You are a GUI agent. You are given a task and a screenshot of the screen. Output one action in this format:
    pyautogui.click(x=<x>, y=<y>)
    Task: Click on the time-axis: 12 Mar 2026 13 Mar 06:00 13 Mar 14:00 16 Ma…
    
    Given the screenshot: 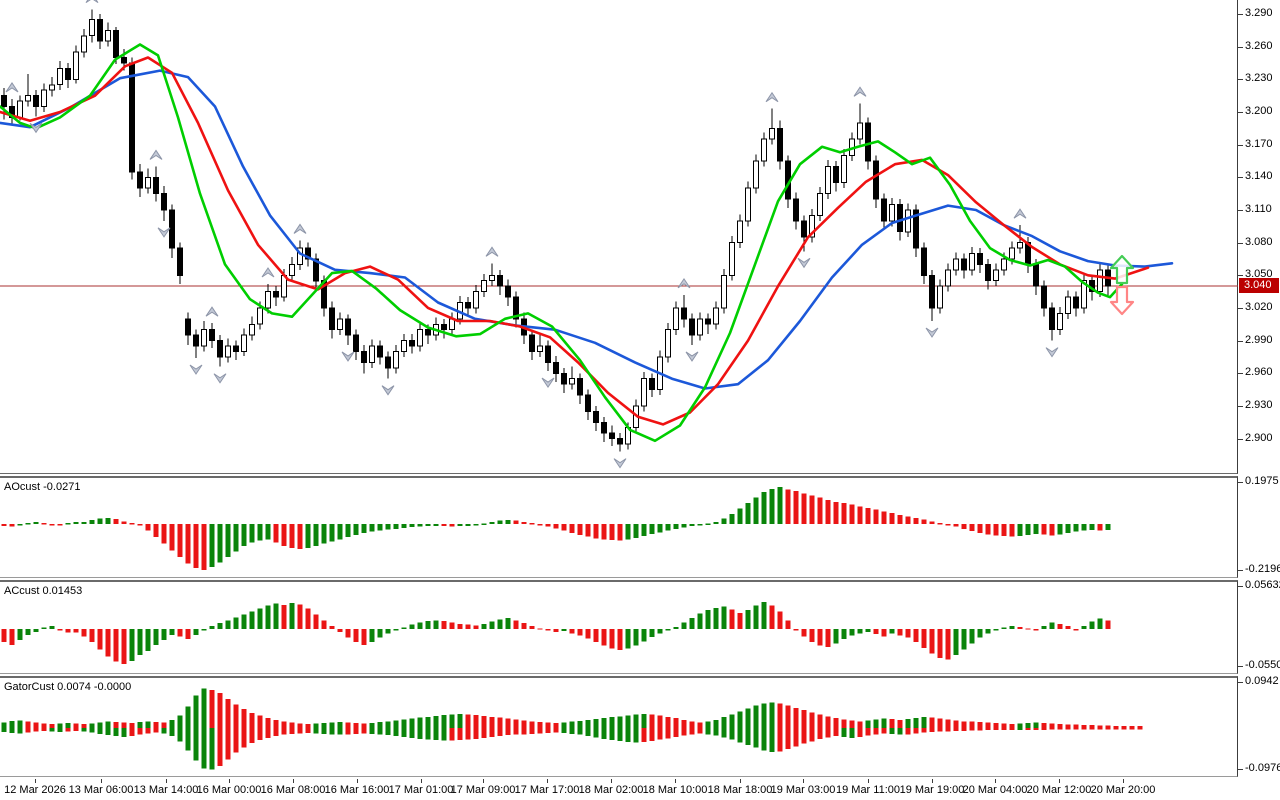 What is the action you would take?
    pyautogui.click(x=640, y=789)
    